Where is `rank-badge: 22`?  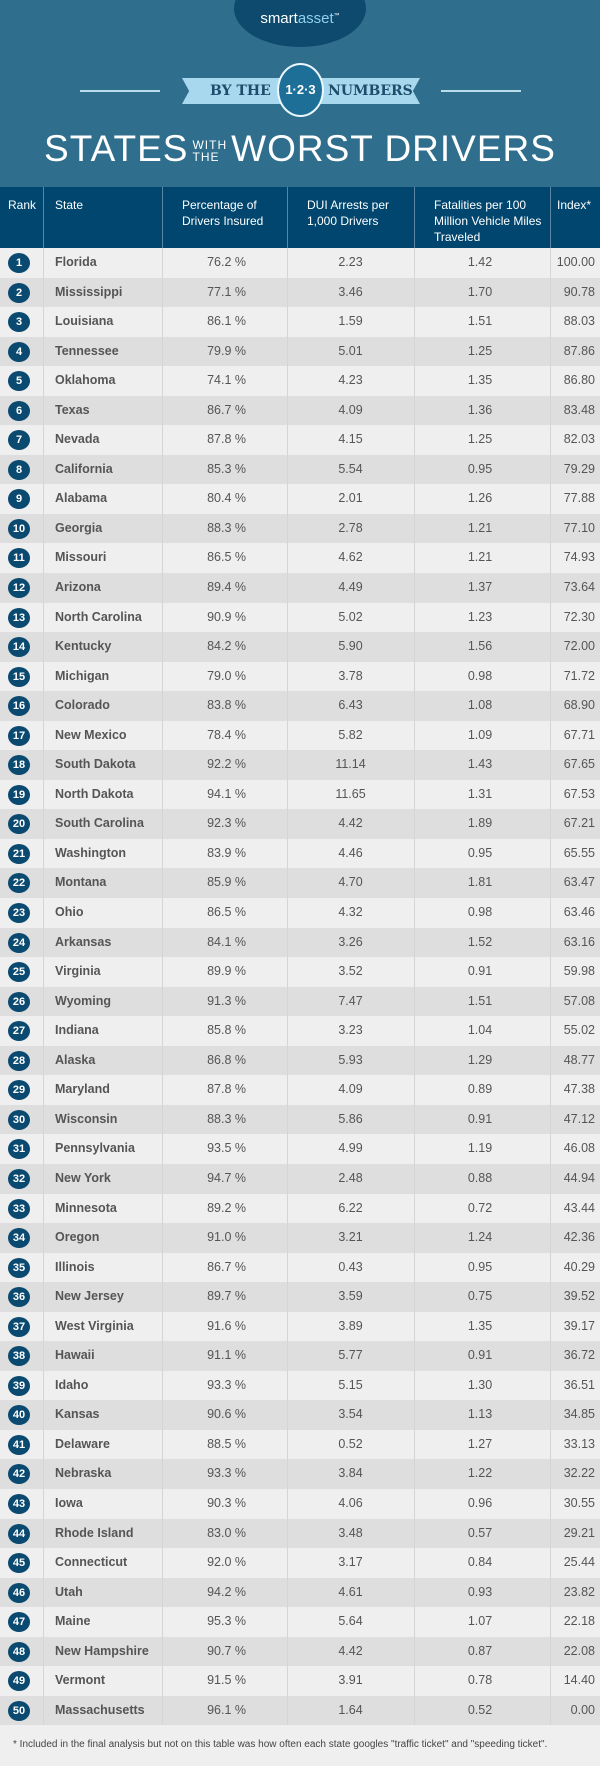
rank-badge: 22 is located at coordinates (19, 883).